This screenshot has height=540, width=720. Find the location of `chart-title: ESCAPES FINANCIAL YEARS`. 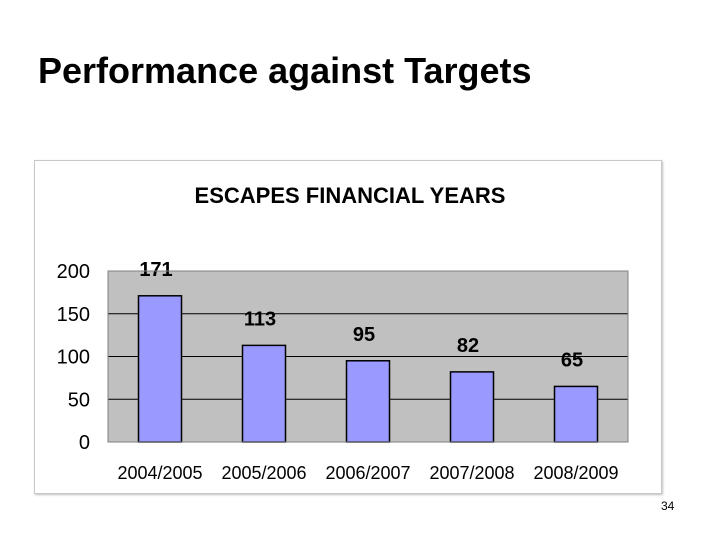

chart-title: ESCAPES FINANCIAL YEARS is located at coordinates (350, 195).